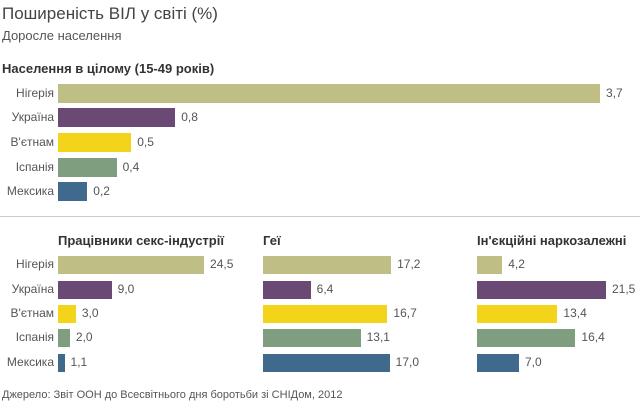 This screenshot has height=410, width=640. What do you see at coordinates (145, 142) in the screenshot?
I see `value-label: 0,5` at bounding box center [145, 142].